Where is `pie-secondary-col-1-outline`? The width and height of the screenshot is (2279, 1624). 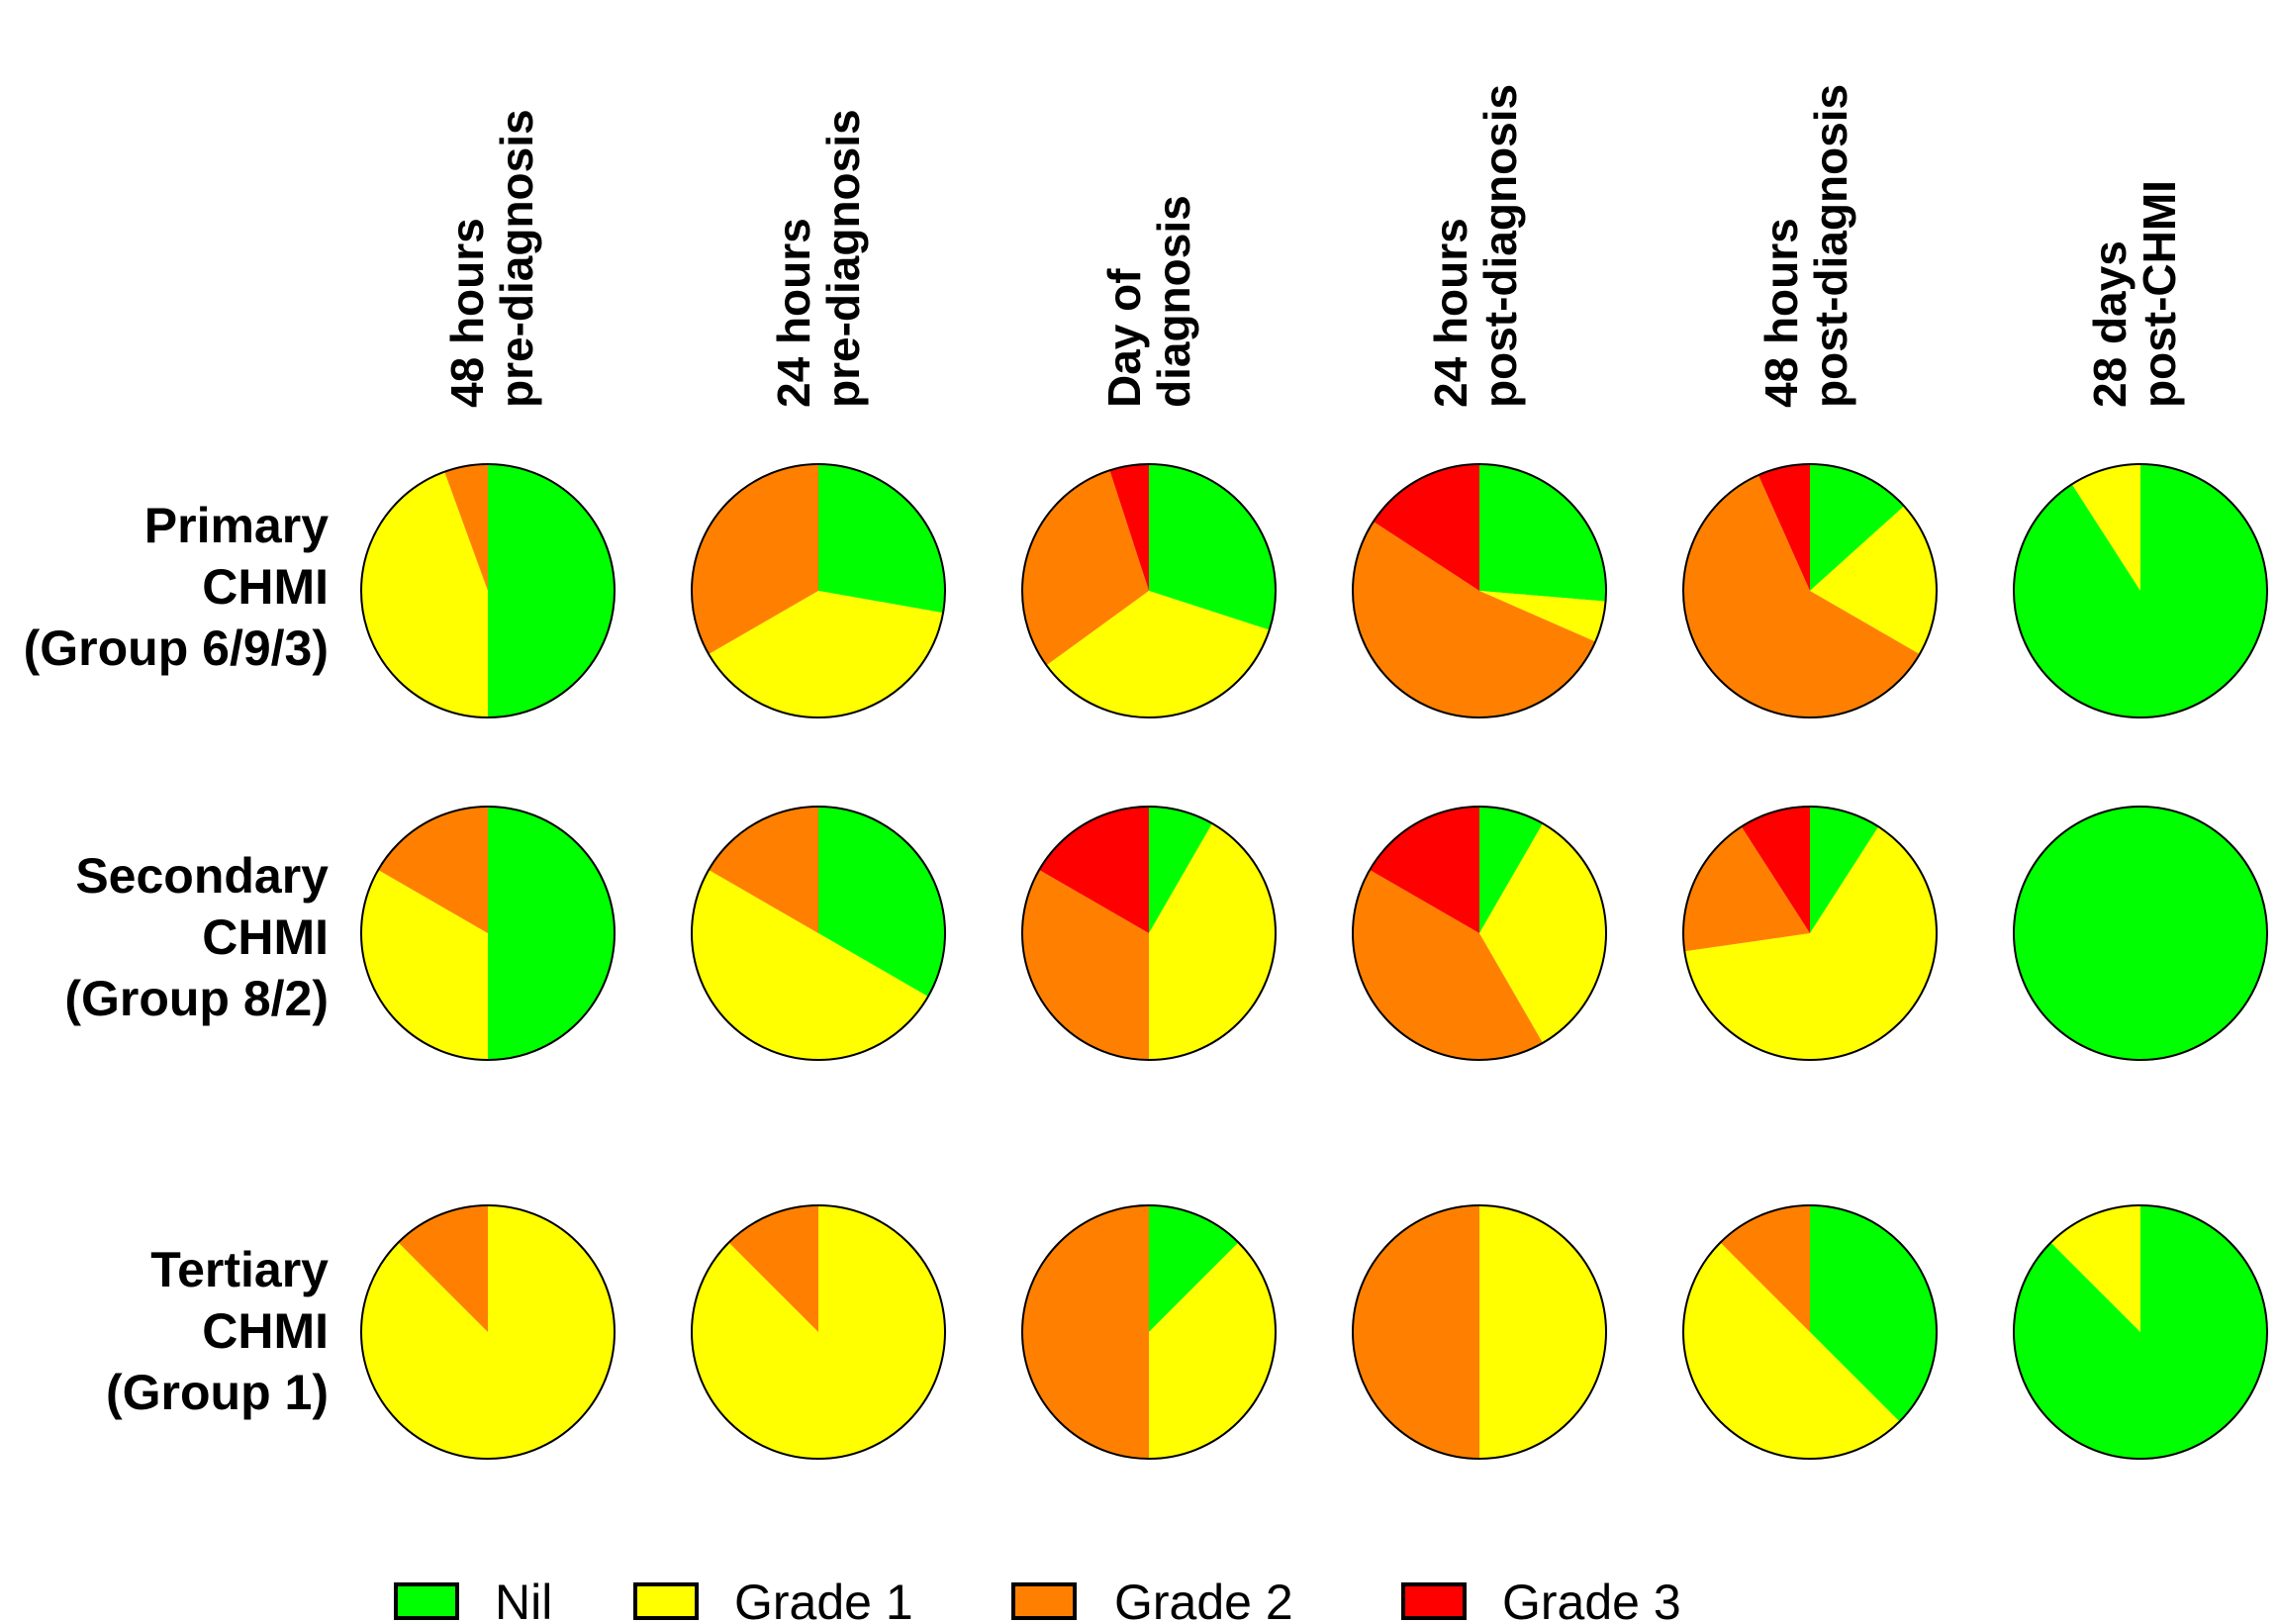 pie-secondary-col-1-outline is located at coordinates (488, 933).